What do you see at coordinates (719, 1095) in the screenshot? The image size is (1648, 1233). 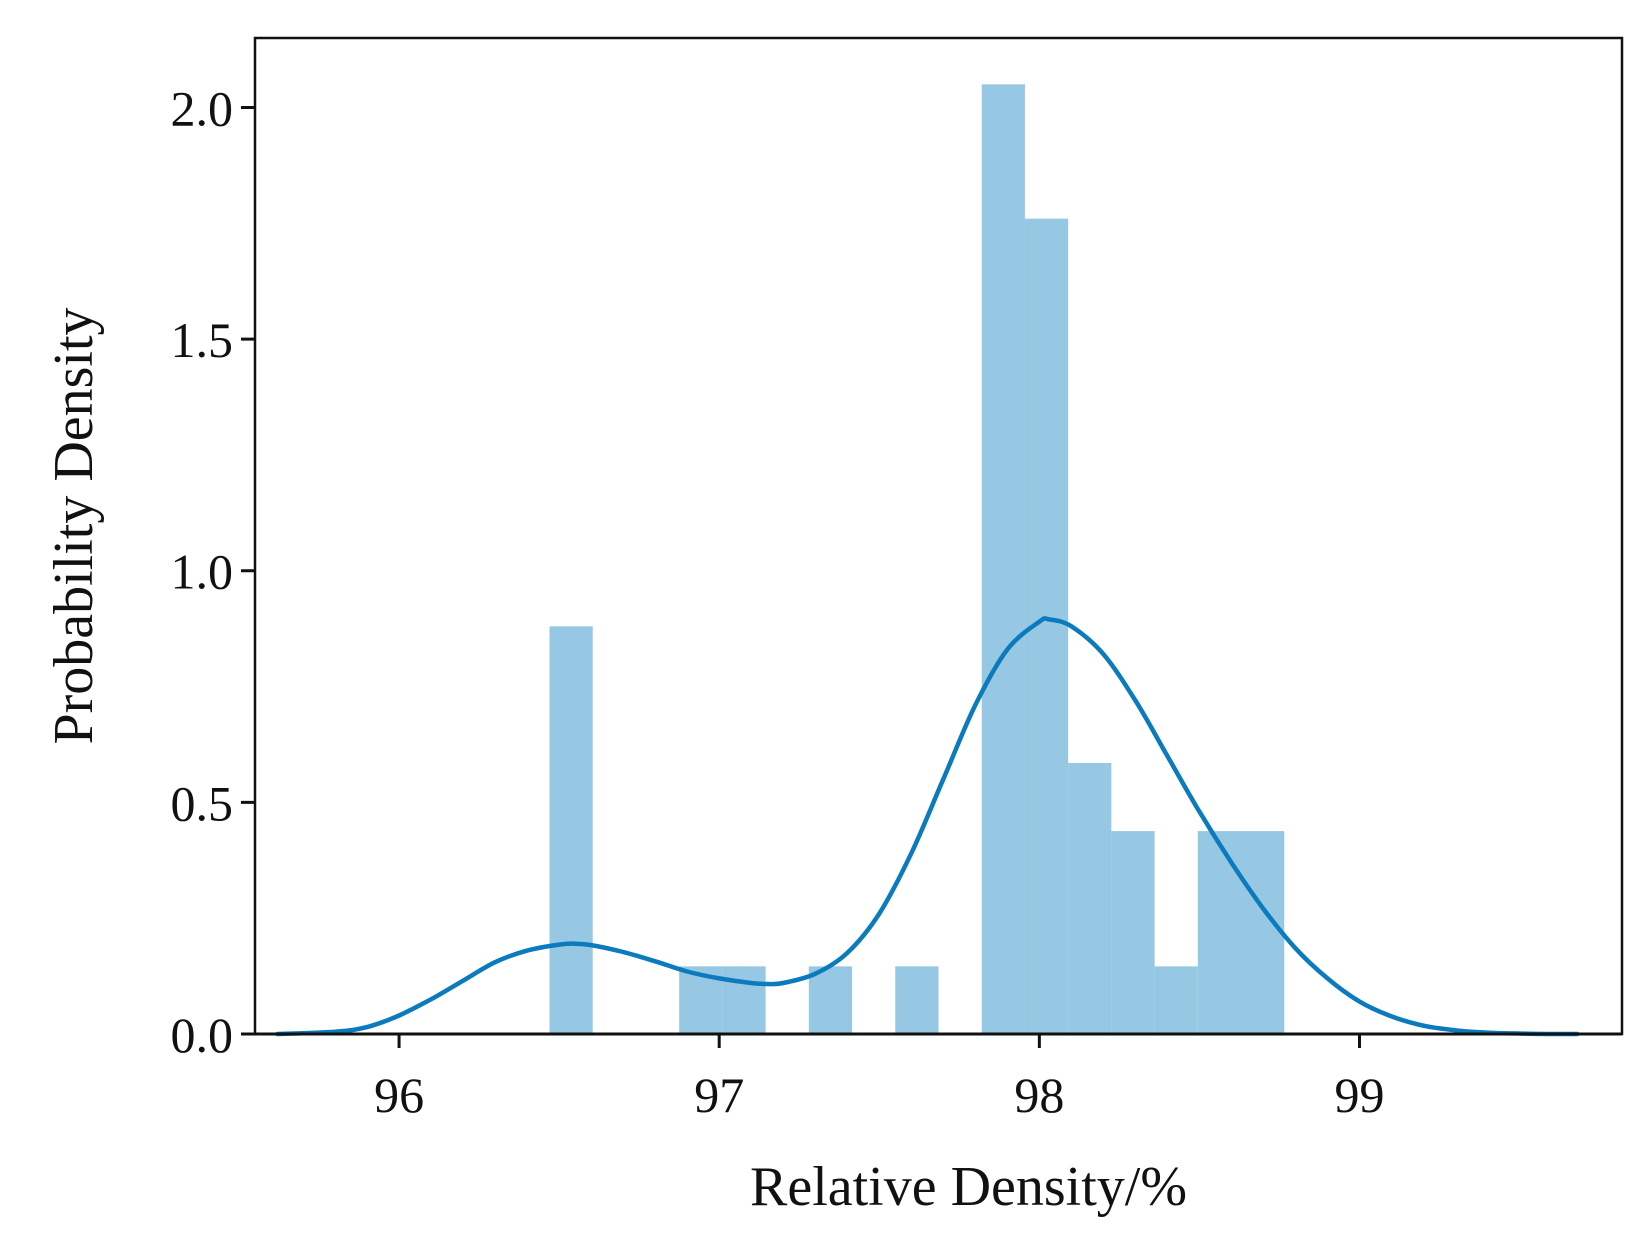 I see `x-tick-label: 97` at bounding box center [719, 1095].